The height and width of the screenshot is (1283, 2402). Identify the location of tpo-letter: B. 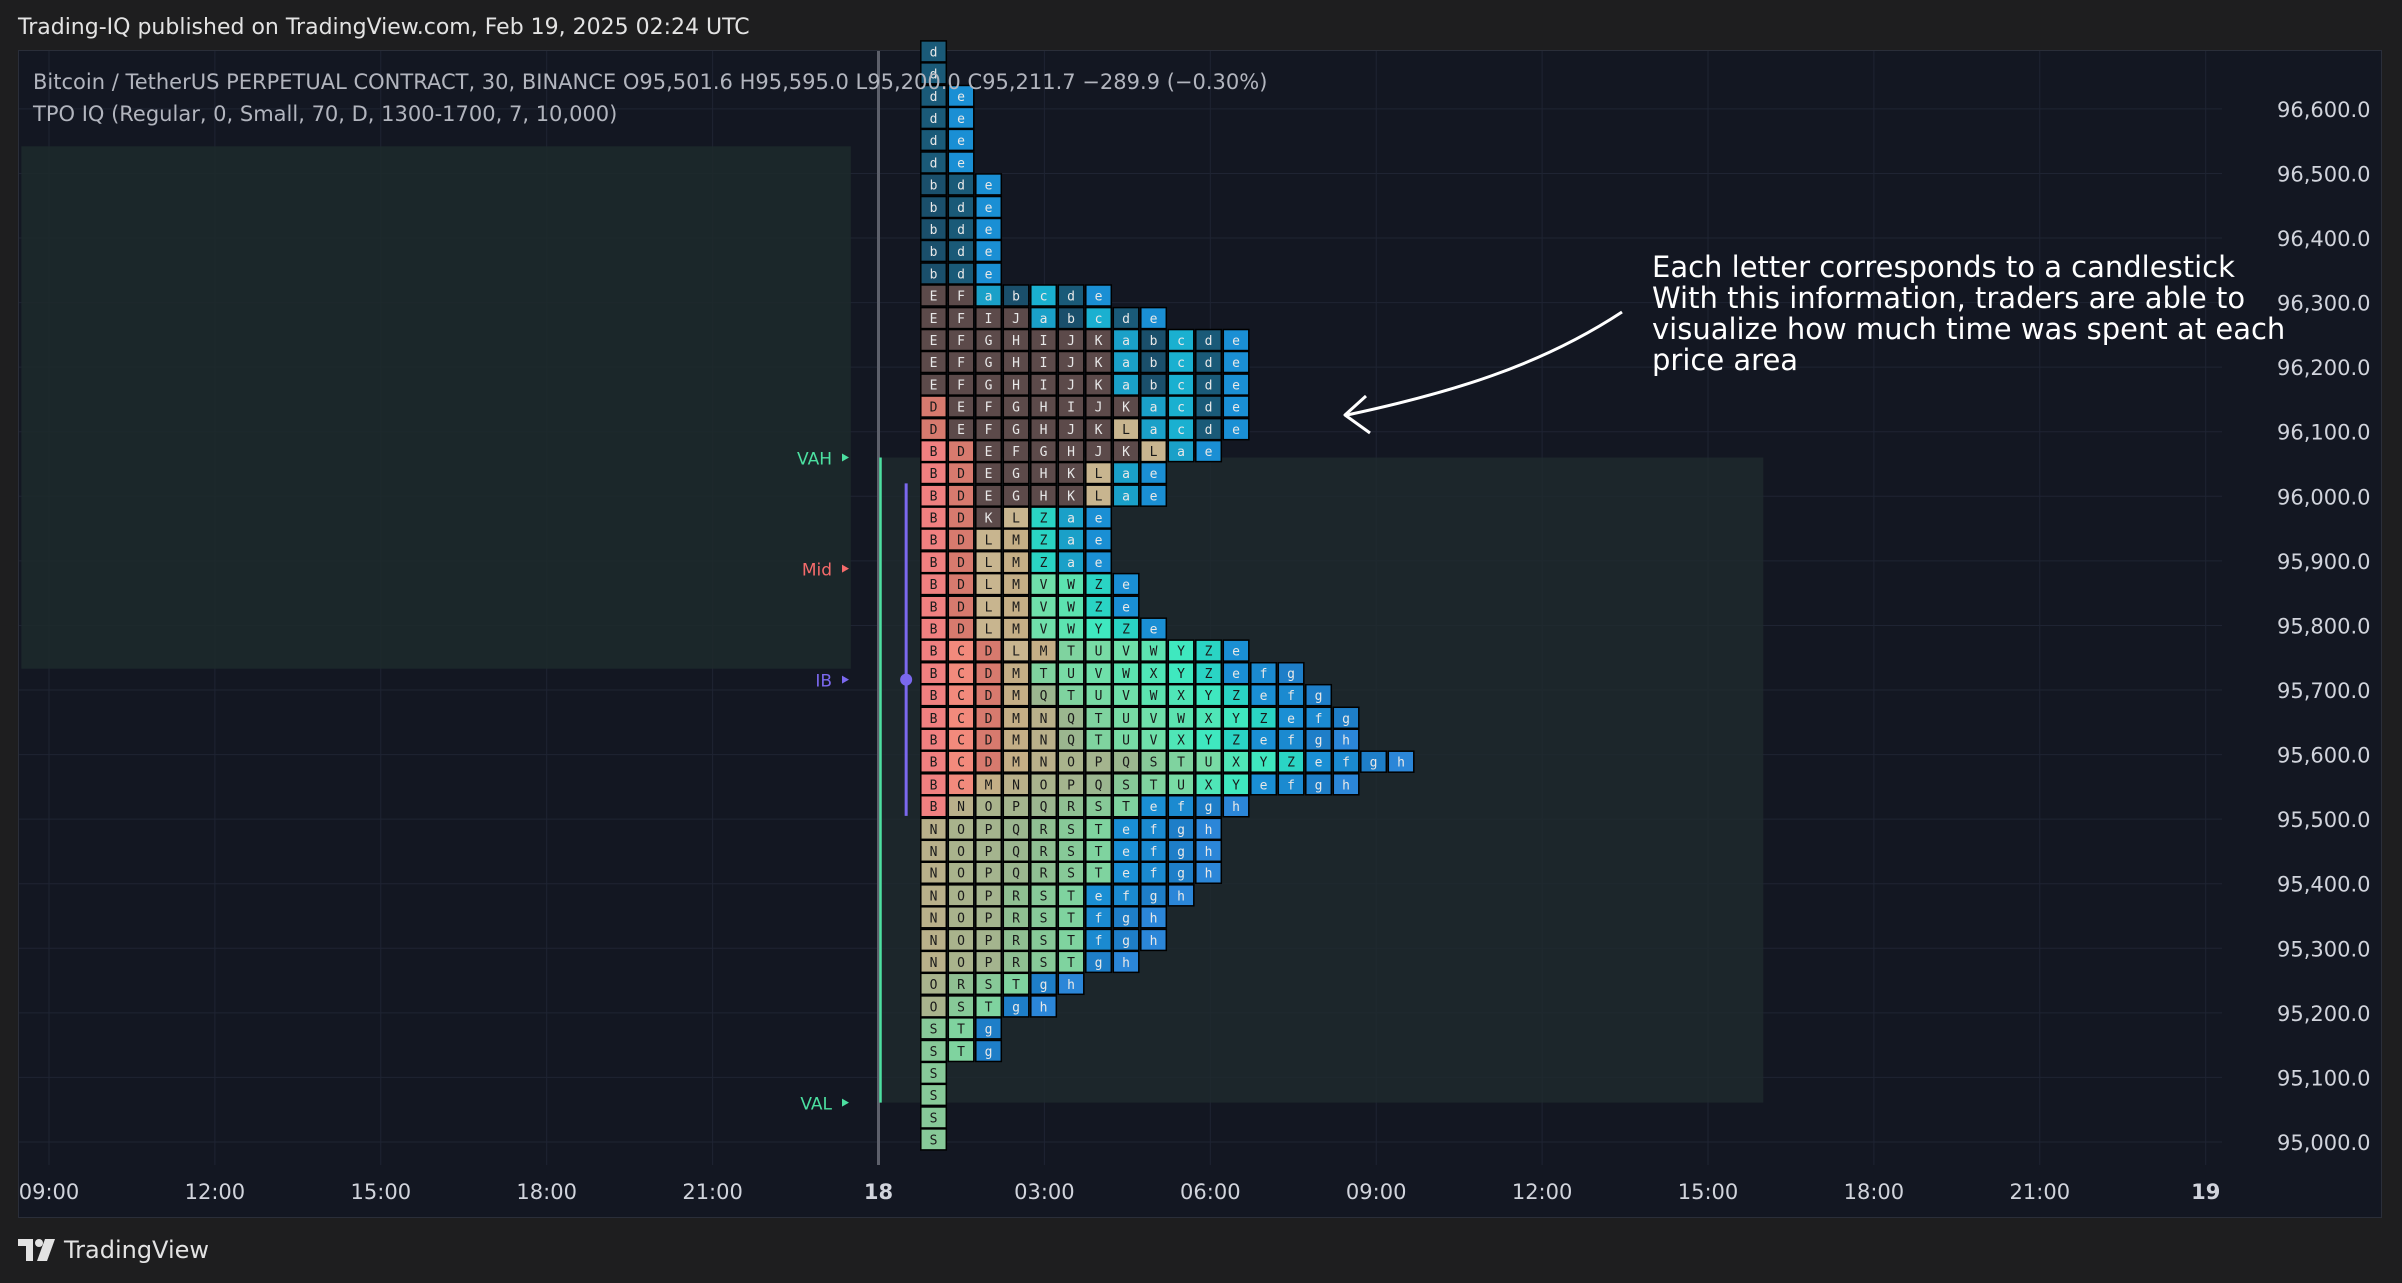
(934, 563).